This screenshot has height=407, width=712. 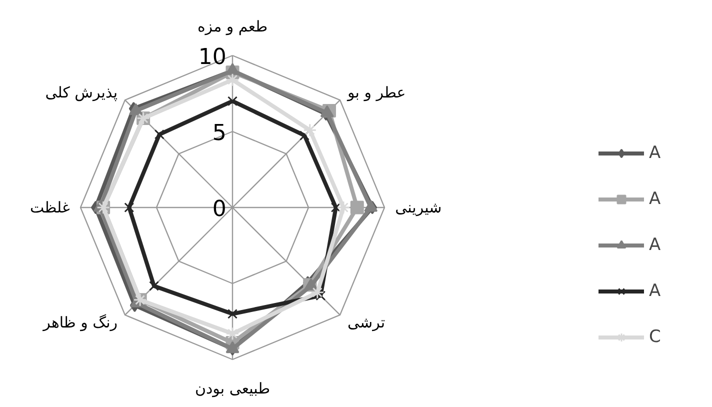 I want to click on legend-label: C, so click(x=655, y=337).